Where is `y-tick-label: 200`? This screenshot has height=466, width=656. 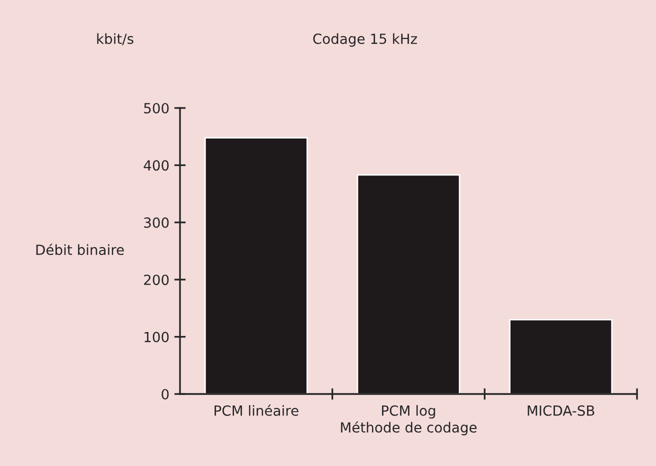 y-tick-label: 200 is located at coordinates (156, 280).